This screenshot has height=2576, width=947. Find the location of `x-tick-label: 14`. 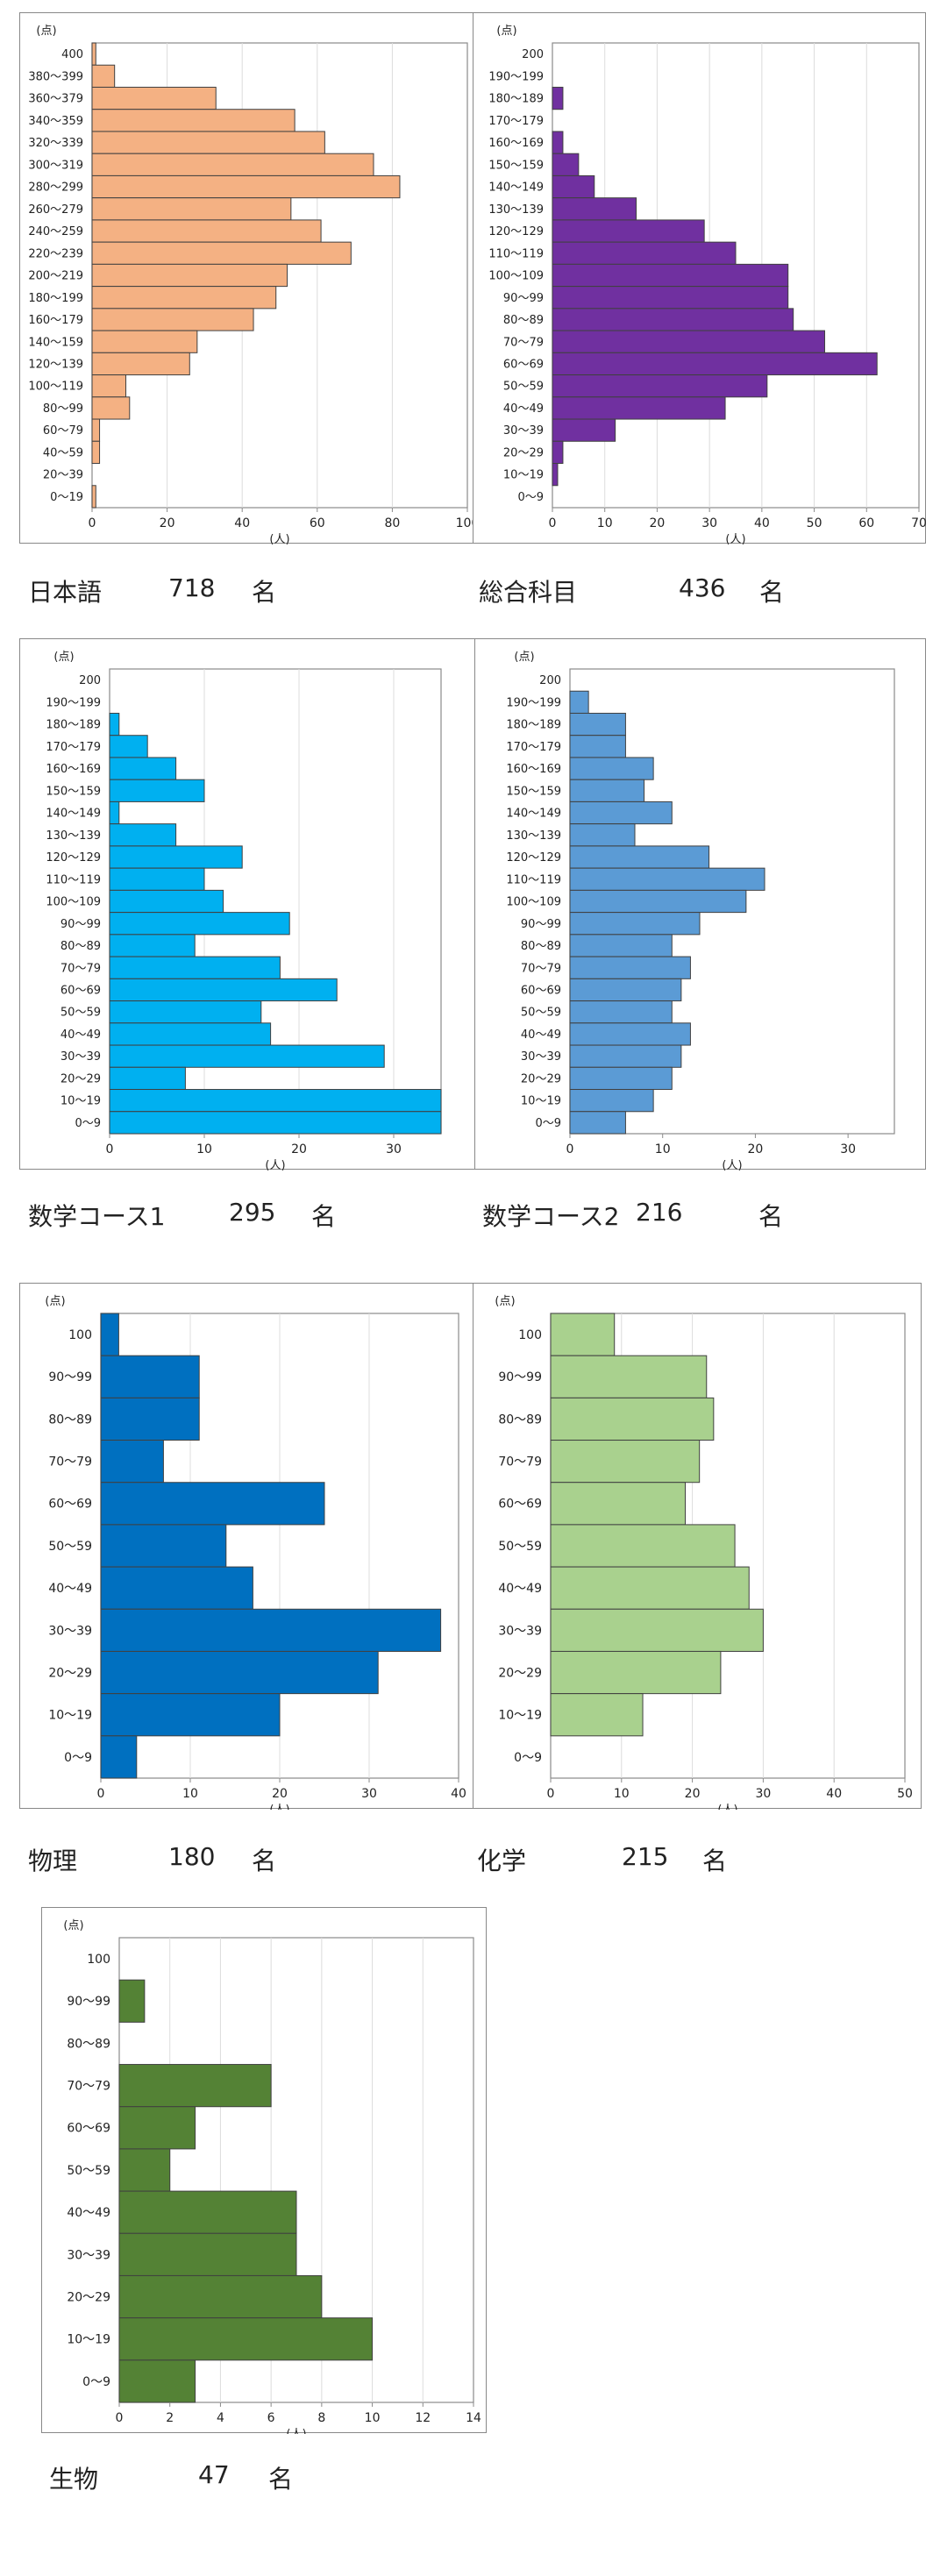

x-tick-label: 14 is located at coordinates (473, 2418).